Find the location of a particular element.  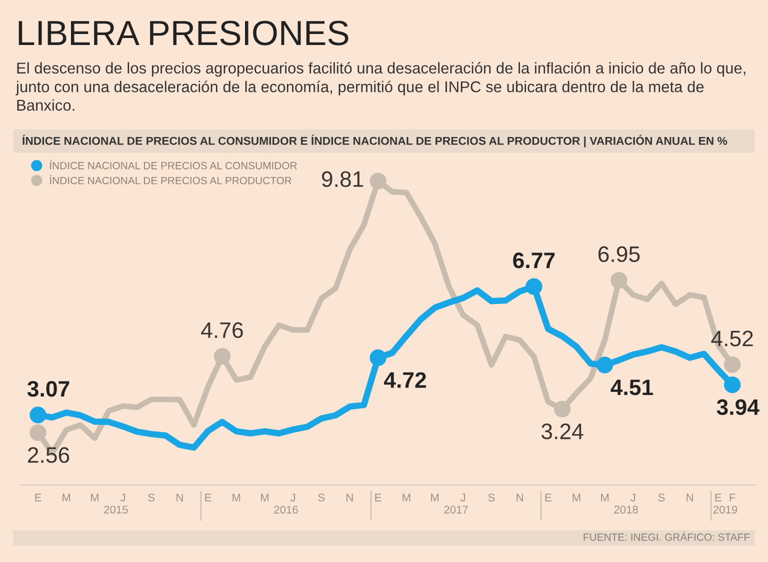

data-label: 4.52 is located at coordinates (732, 338).